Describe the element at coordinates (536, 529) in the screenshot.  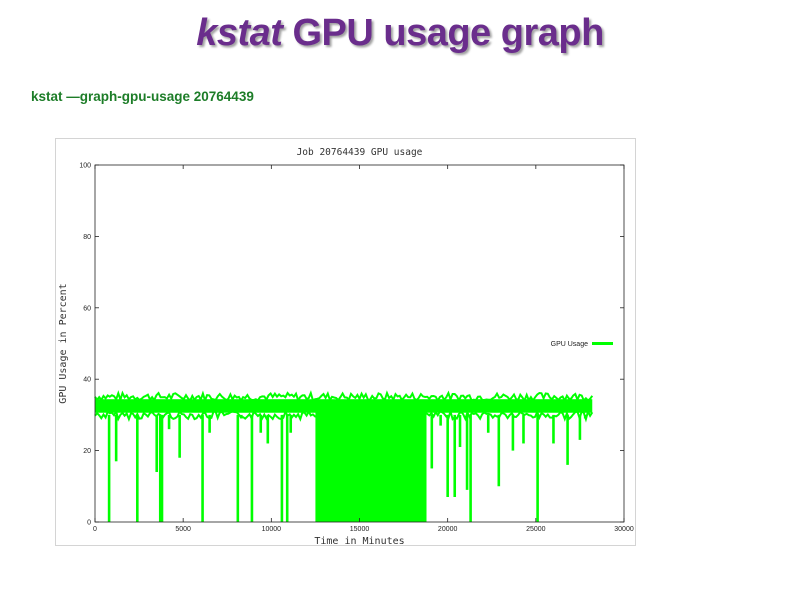
I see `x-tick-label: 25000` at that location.